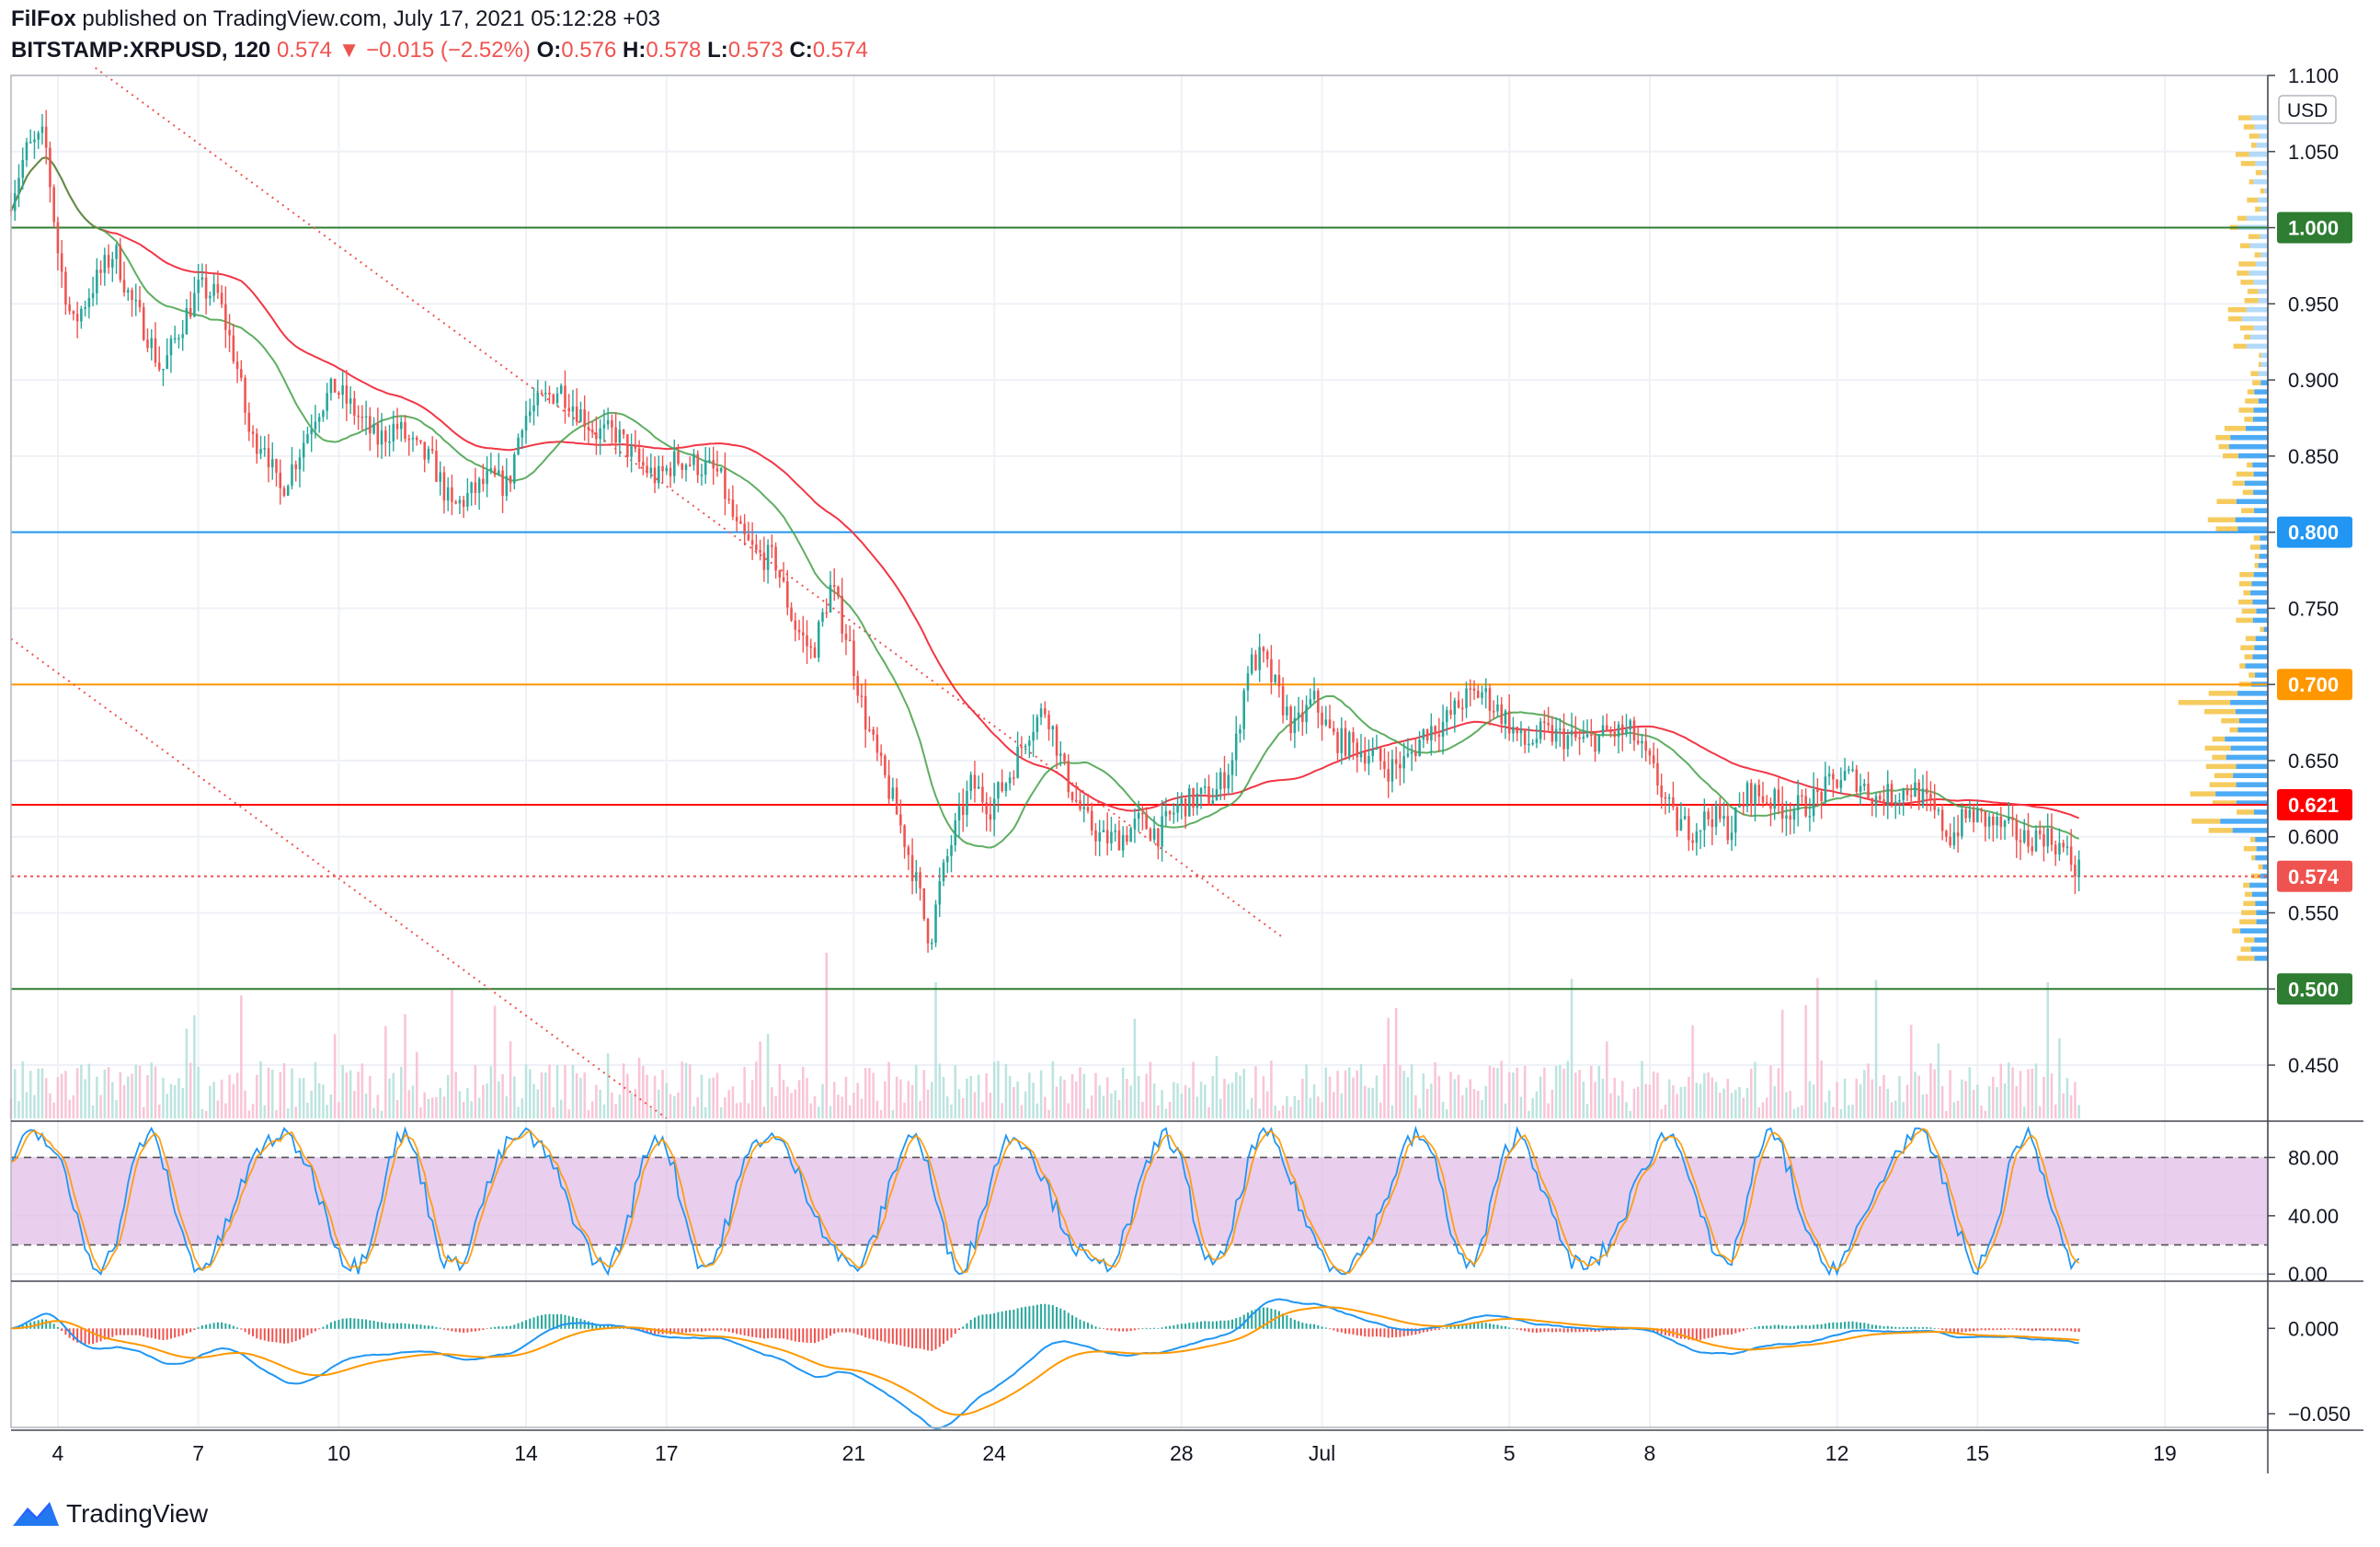  What do you see at coordinates (2314, 804) in the screenshot?
I see `price-badge` at bounding box center [2314, 804].